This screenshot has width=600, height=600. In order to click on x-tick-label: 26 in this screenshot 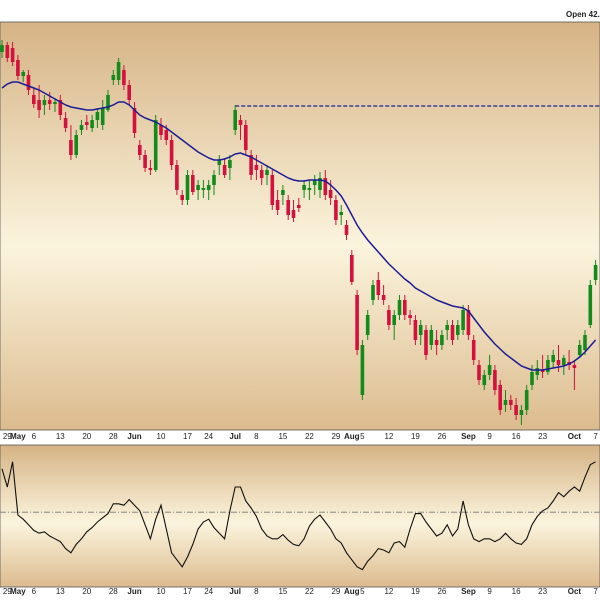, I will do `click(441, 436)`.